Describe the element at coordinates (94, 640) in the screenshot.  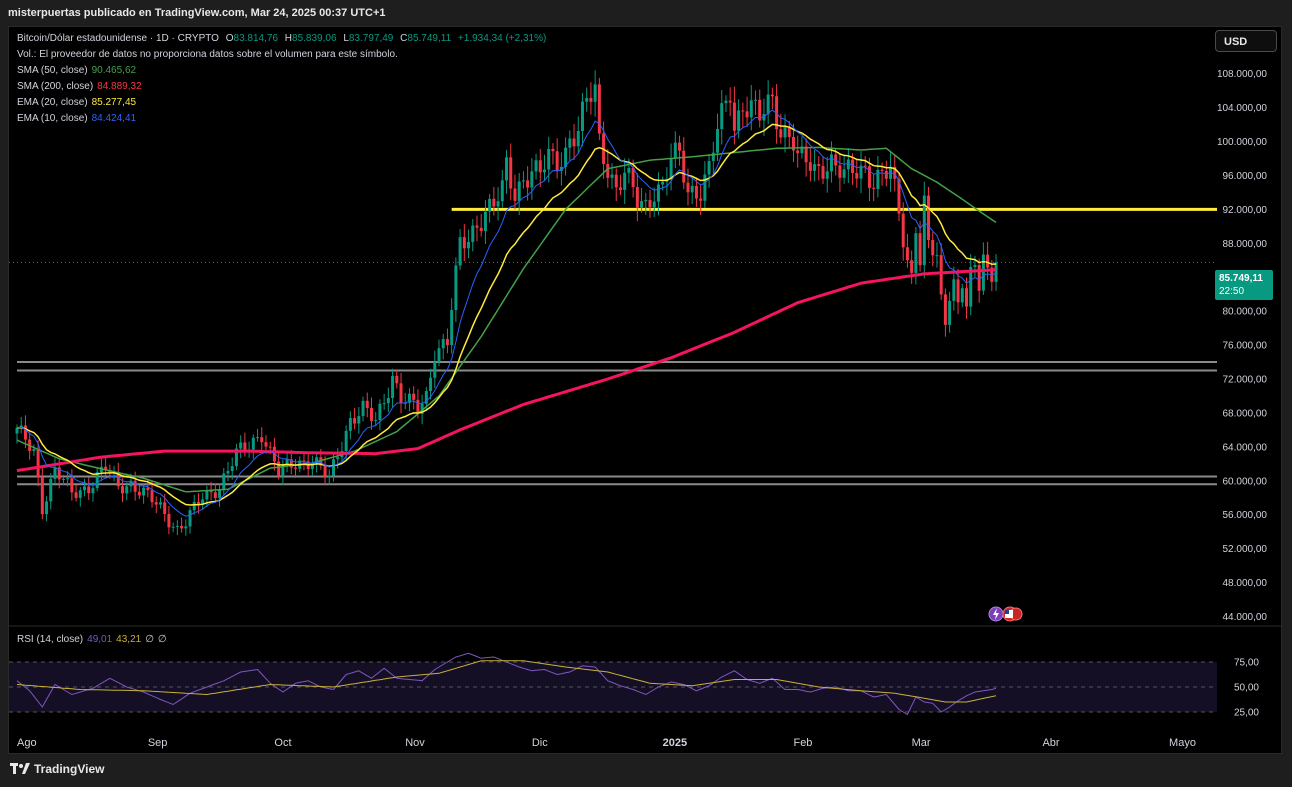
I see `rsi-legend: RSI (14, close) 49,01 43,21 ∅ ∅` at that location.